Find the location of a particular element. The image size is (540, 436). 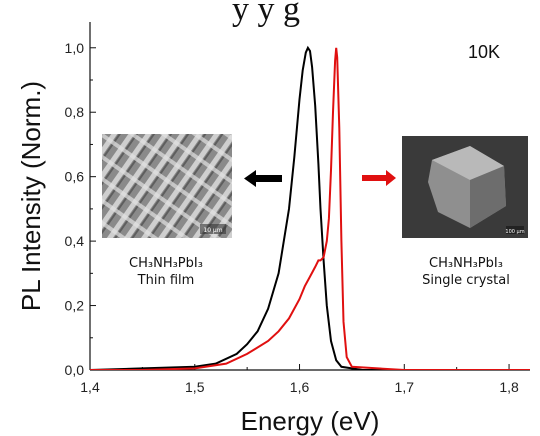

thin-film-label-line2: Thin film is located at coordinates (166, 280).